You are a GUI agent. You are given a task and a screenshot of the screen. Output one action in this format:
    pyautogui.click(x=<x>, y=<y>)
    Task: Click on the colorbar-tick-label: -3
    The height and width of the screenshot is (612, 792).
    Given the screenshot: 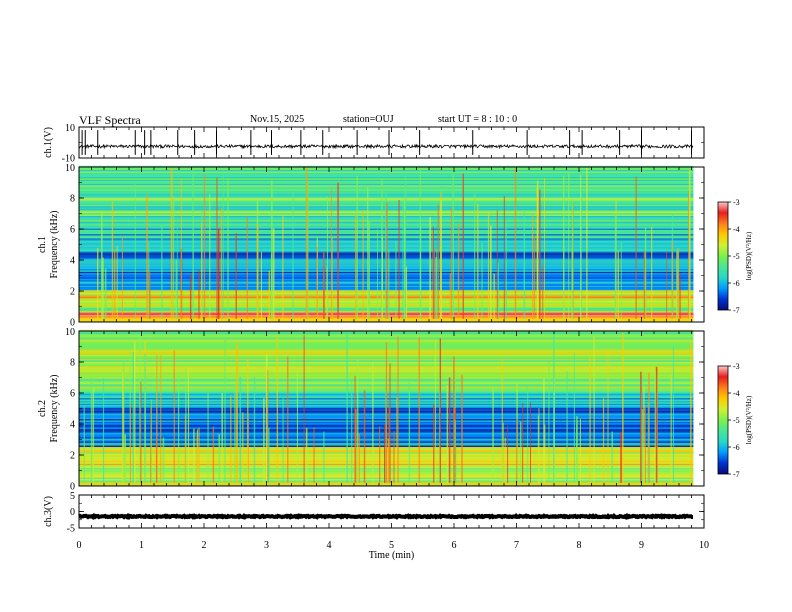 What is the action you would take?
    pyautogui.click(x=736, y=366)
    